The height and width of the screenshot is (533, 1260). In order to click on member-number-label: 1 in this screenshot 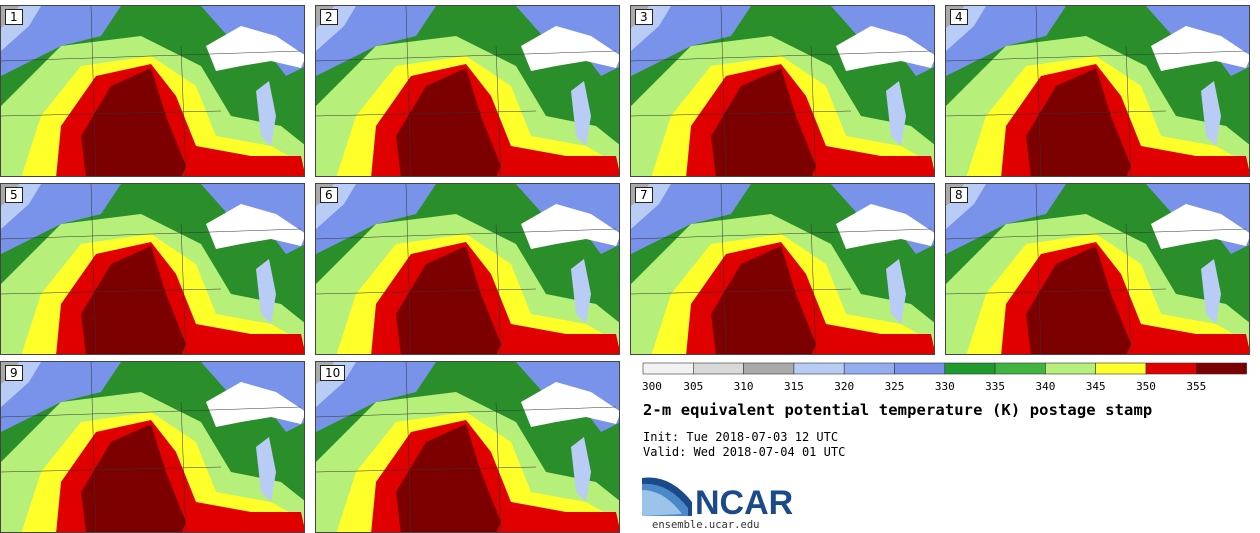, I will do `click(14, 17)`.